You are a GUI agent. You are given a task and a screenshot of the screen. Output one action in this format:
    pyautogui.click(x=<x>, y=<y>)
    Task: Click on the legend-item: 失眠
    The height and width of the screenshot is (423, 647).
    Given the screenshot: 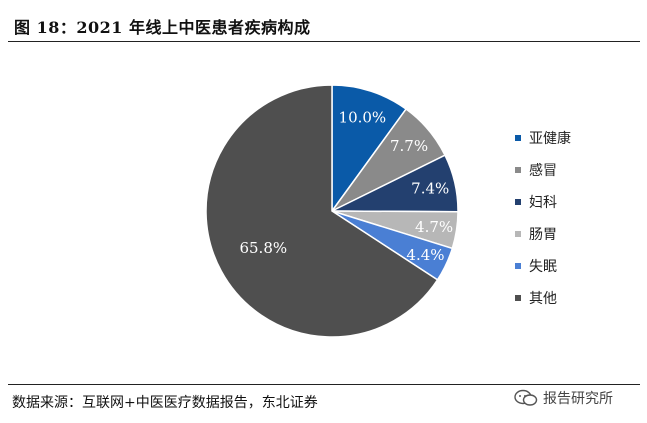 What is the action you would take?
    pyautogui.click(x=543, y=266)
    